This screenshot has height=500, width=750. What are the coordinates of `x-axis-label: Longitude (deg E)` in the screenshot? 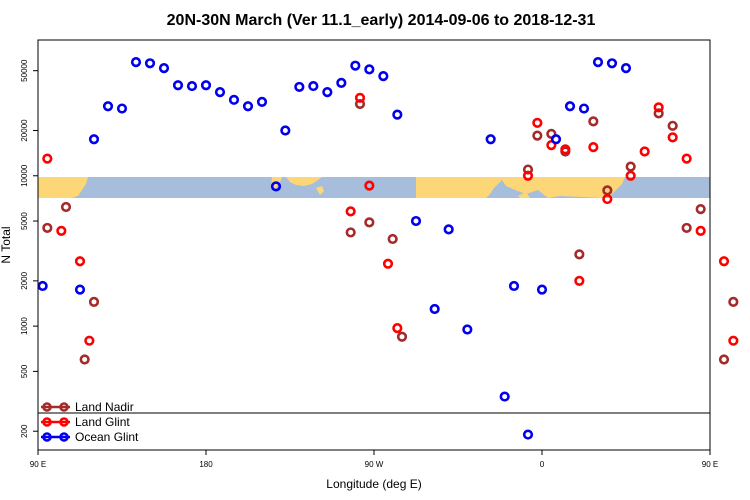 It's located at (373, 484).